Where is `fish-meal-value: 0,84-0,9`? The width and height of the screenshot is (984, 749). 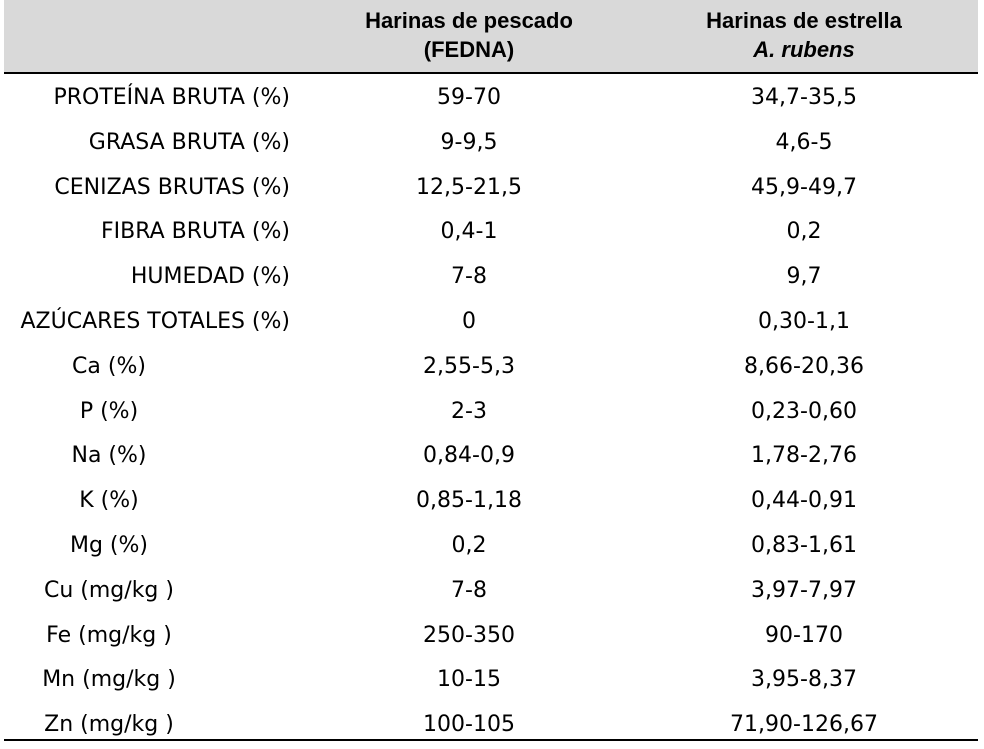
fish-meal-value: 0,84-0,9 is located at coordinates (469, 456).